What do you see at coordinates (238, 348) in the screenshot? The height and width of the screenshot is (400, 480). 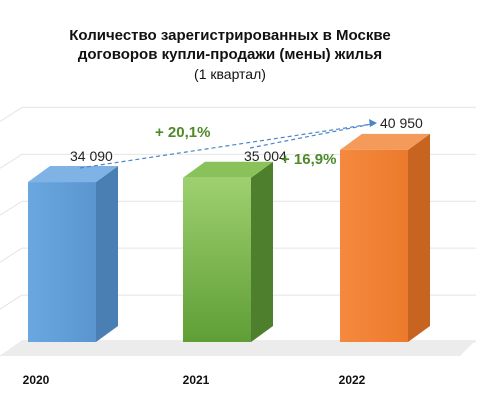 I see `chart-floor` at bounding box center [238, 348].